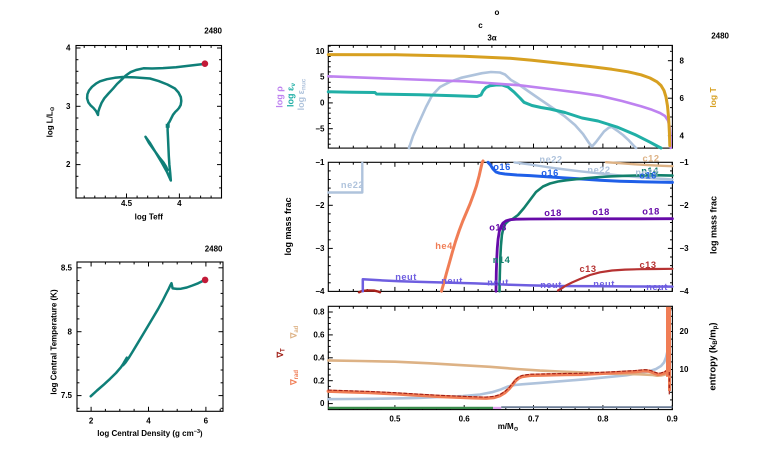  What do you see at coordinates (444, 246) in the screenshot?
I see `svg-text: he4` at bounding box center [444, 246].